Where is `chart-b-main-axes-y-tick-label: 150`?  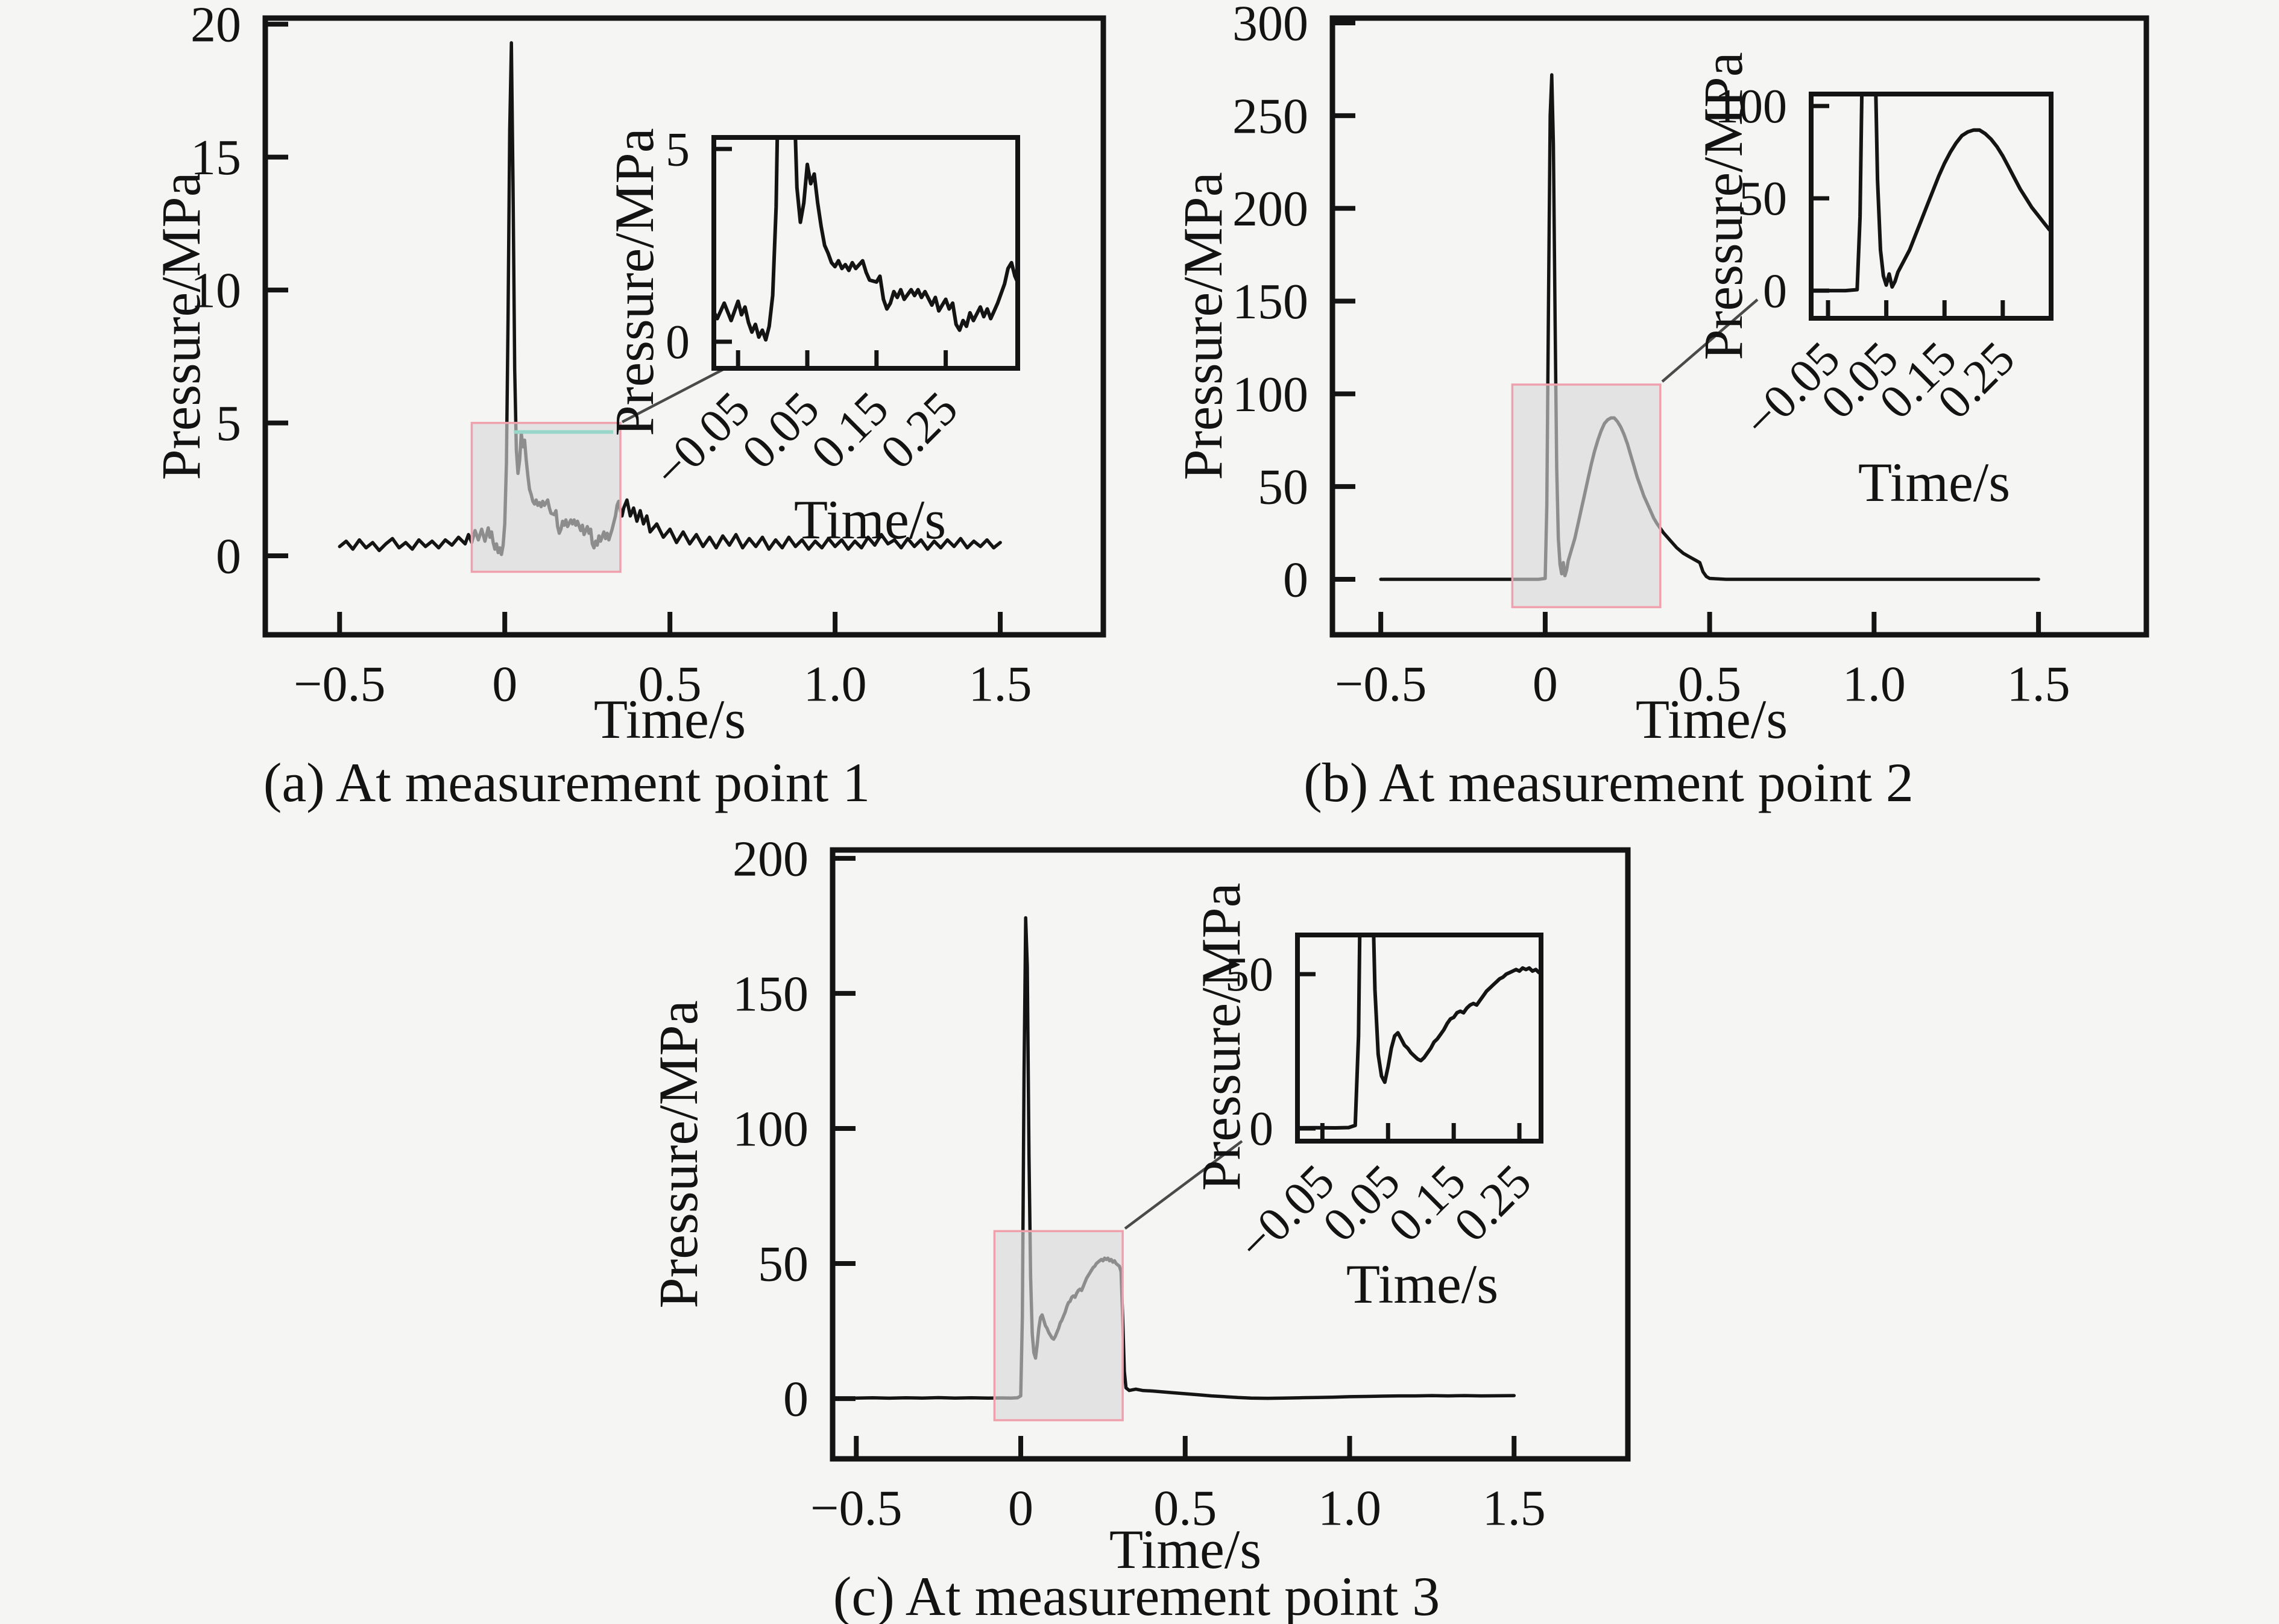
chart-b-main-axes-y-tick-label: 150 is located at coordinates (1270, 302).